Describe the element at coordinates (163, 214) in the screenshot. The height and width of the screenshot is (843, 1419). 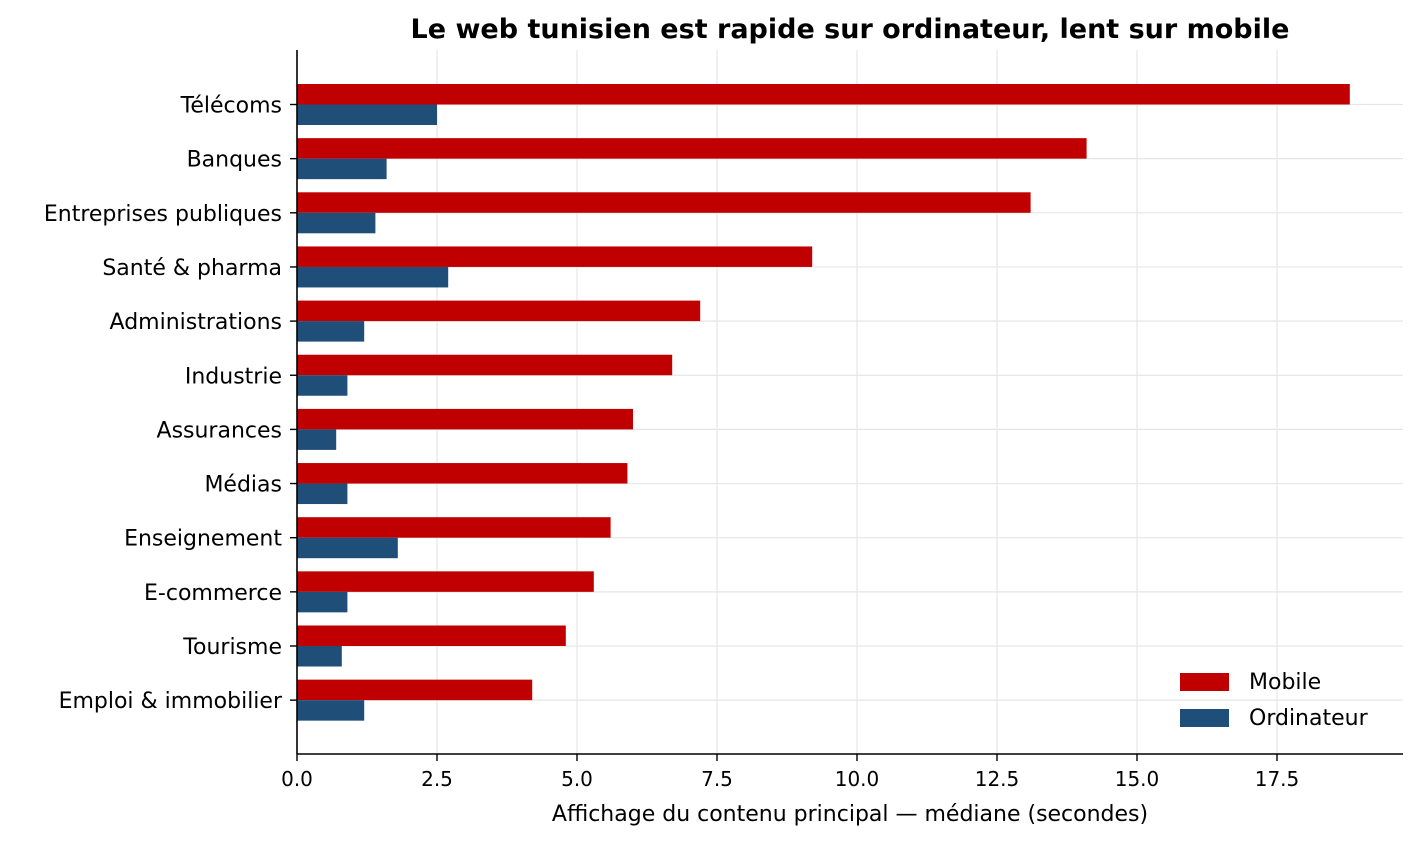
I see `y-tick-label: Entreprises publiques` at that location.